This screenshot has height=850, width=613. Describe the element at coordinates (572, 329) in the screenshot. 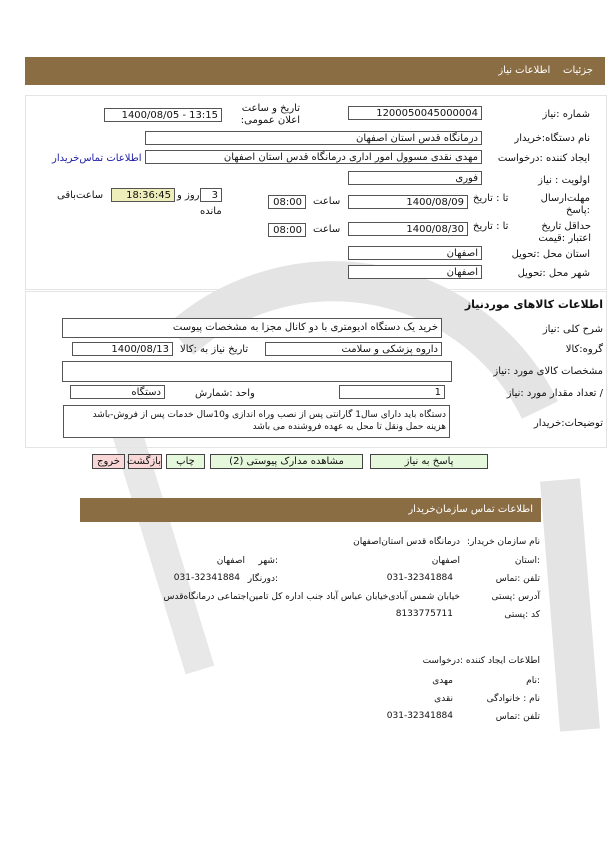

I see `desc-label: شرح کلی :نیاز` at that location.